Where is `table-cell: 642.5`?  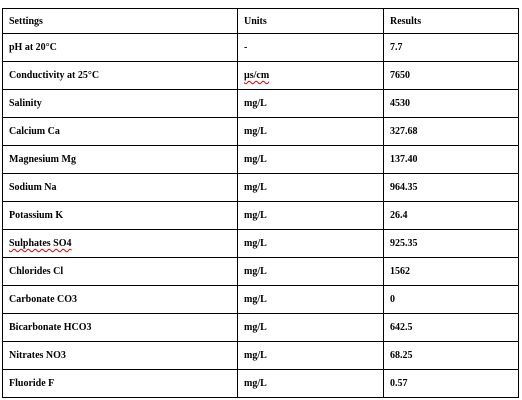 table-cell: 642.5 is located at coordinates (451, 327).